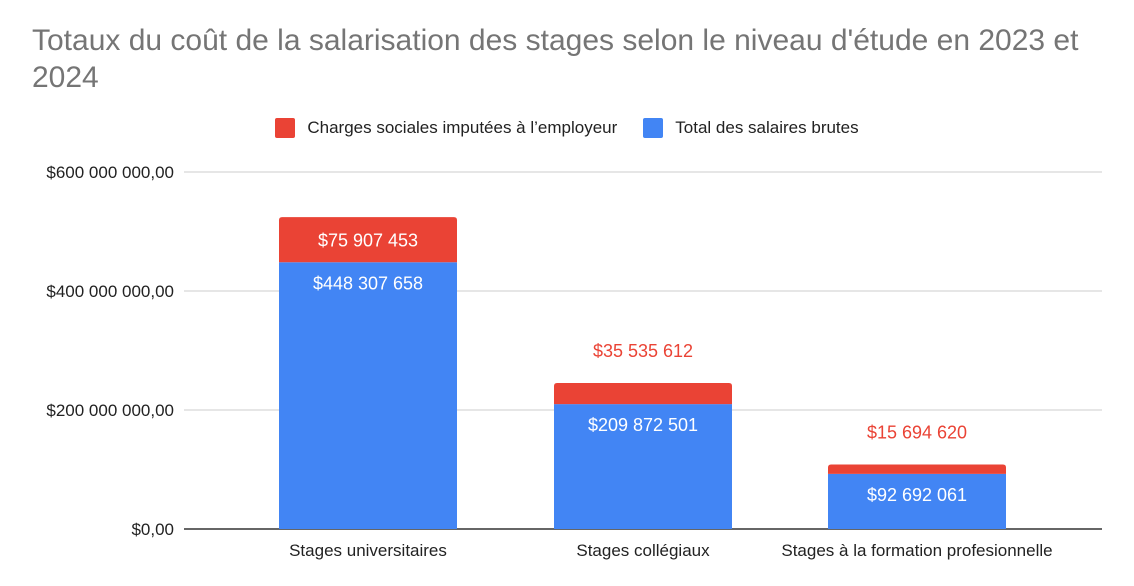 Image resolution: width=1134 pixels, height=586 pixels. I want to click on x-category-label: Stages collégiaux, so click(643, 550).